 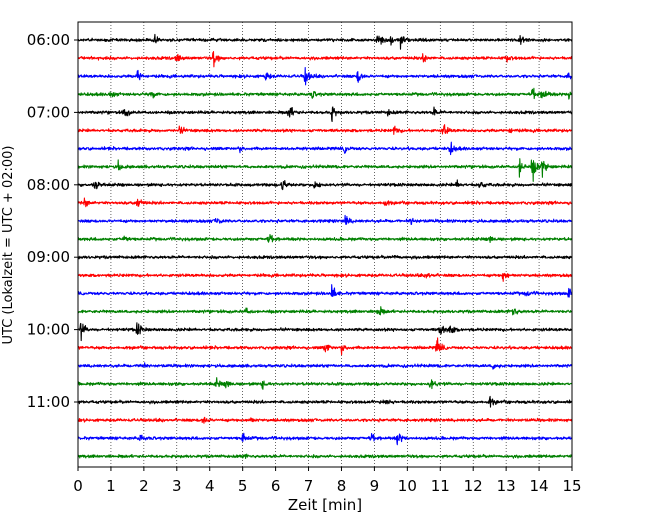 I want to click on x-tick-label: 0, so click(x=78, y=486).